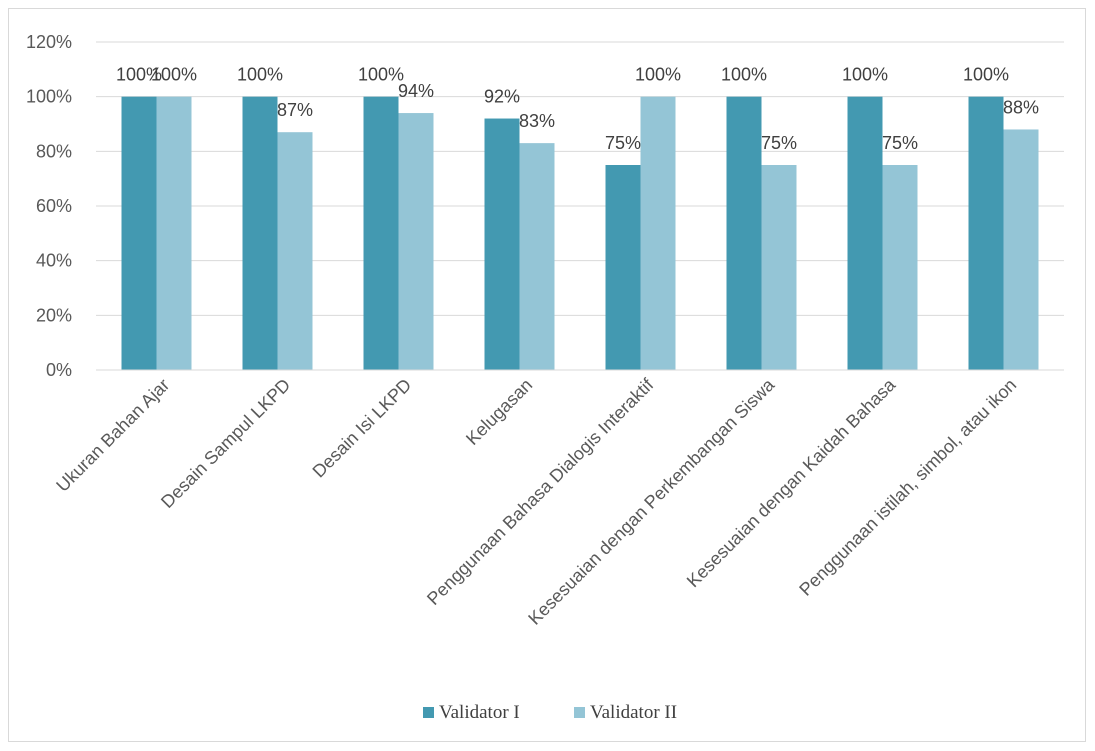 This screenshot has height=751, width=1095. What do you see at coordinates (54, 206) in the screenshot?
I see `y-tick-label: 60%` at bounding box center [54, 206].